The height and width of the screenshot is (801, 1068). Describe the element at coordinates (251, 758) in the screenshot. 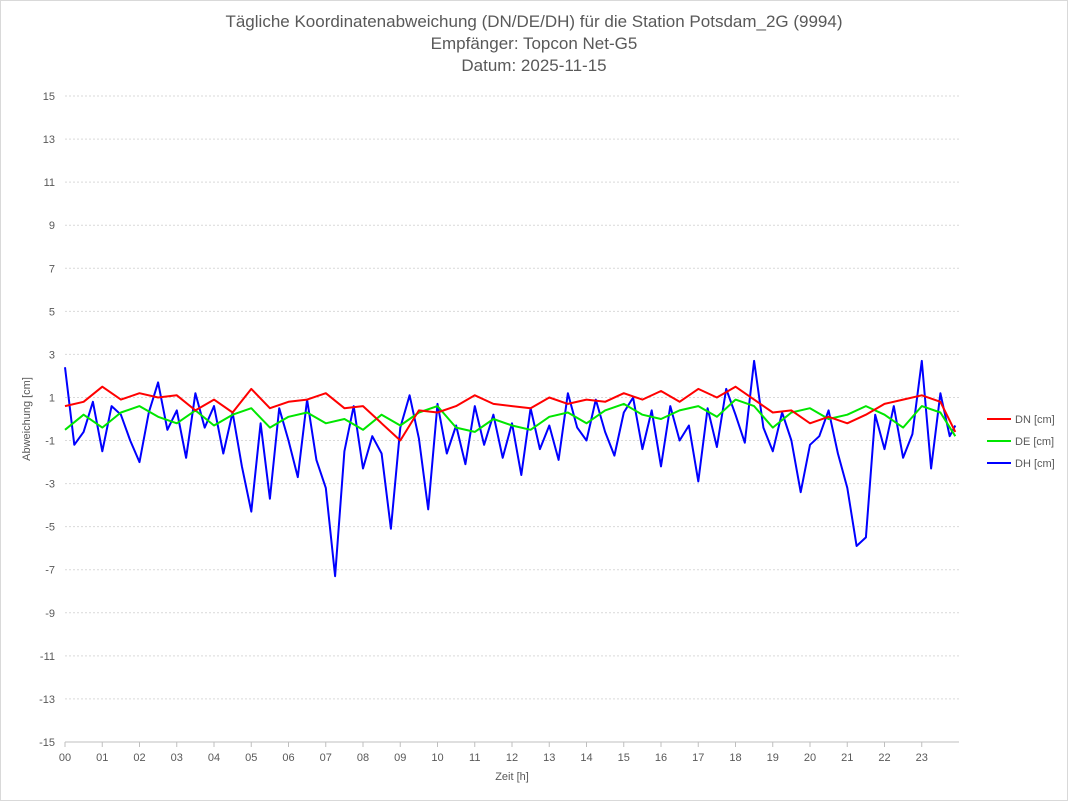

I see `x-tick-label: 05` at that location.